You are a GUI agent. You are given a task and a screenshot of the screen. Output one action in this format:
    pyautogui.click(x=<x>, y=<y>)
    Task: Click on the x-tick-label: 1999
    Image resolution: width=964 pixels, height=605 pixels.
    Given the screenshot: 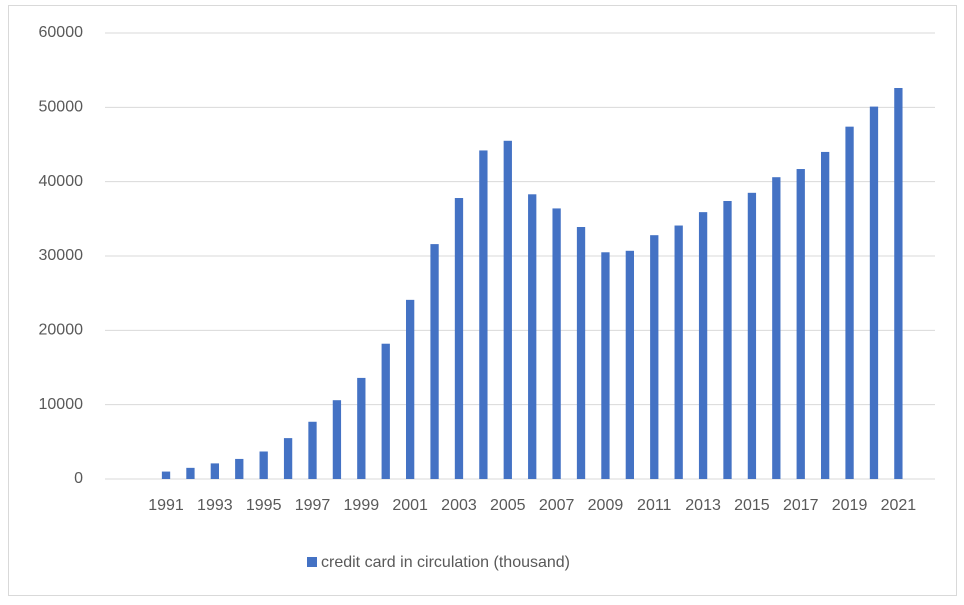 What is the action you would take?
    pyautogui.click(x=362, y=505)
    